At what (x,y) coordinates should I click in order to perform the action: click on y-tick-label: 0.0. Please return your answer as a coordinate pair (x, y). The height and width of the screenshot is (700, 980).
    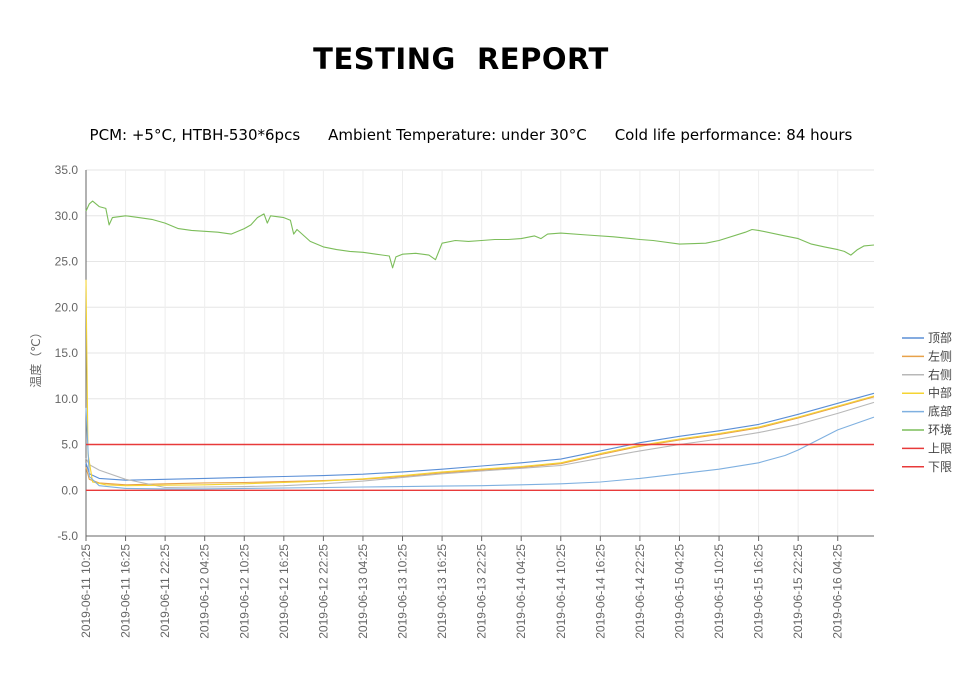
    Looking at the image, I should click on (69, 490).